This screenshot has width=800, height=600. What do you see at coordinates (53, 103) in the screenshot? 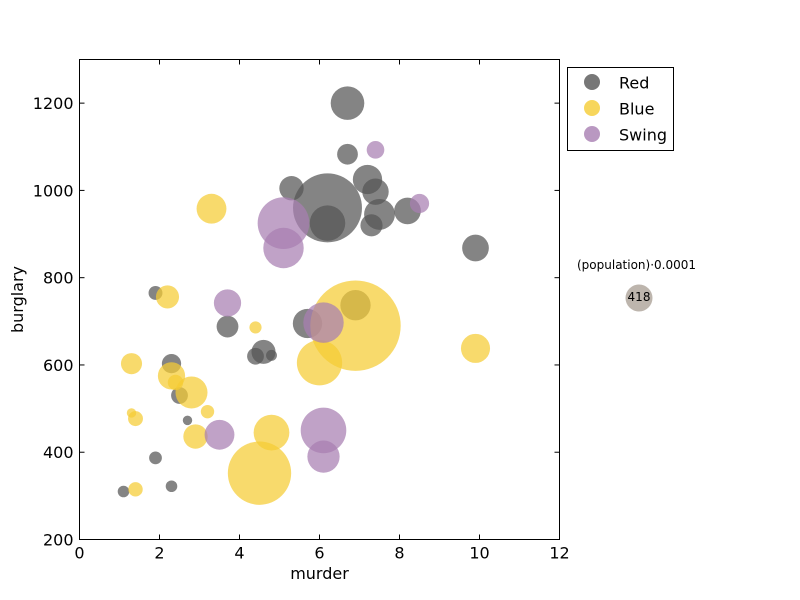
I see `y-tick-label-1200: 1200` at bounding box center [53, 103].